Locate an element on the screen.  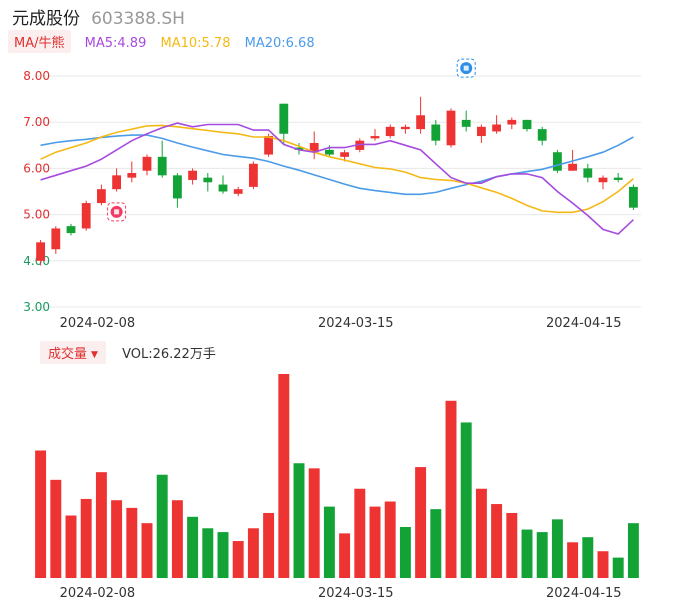
ma10-line is located at coordinates (337, 169).